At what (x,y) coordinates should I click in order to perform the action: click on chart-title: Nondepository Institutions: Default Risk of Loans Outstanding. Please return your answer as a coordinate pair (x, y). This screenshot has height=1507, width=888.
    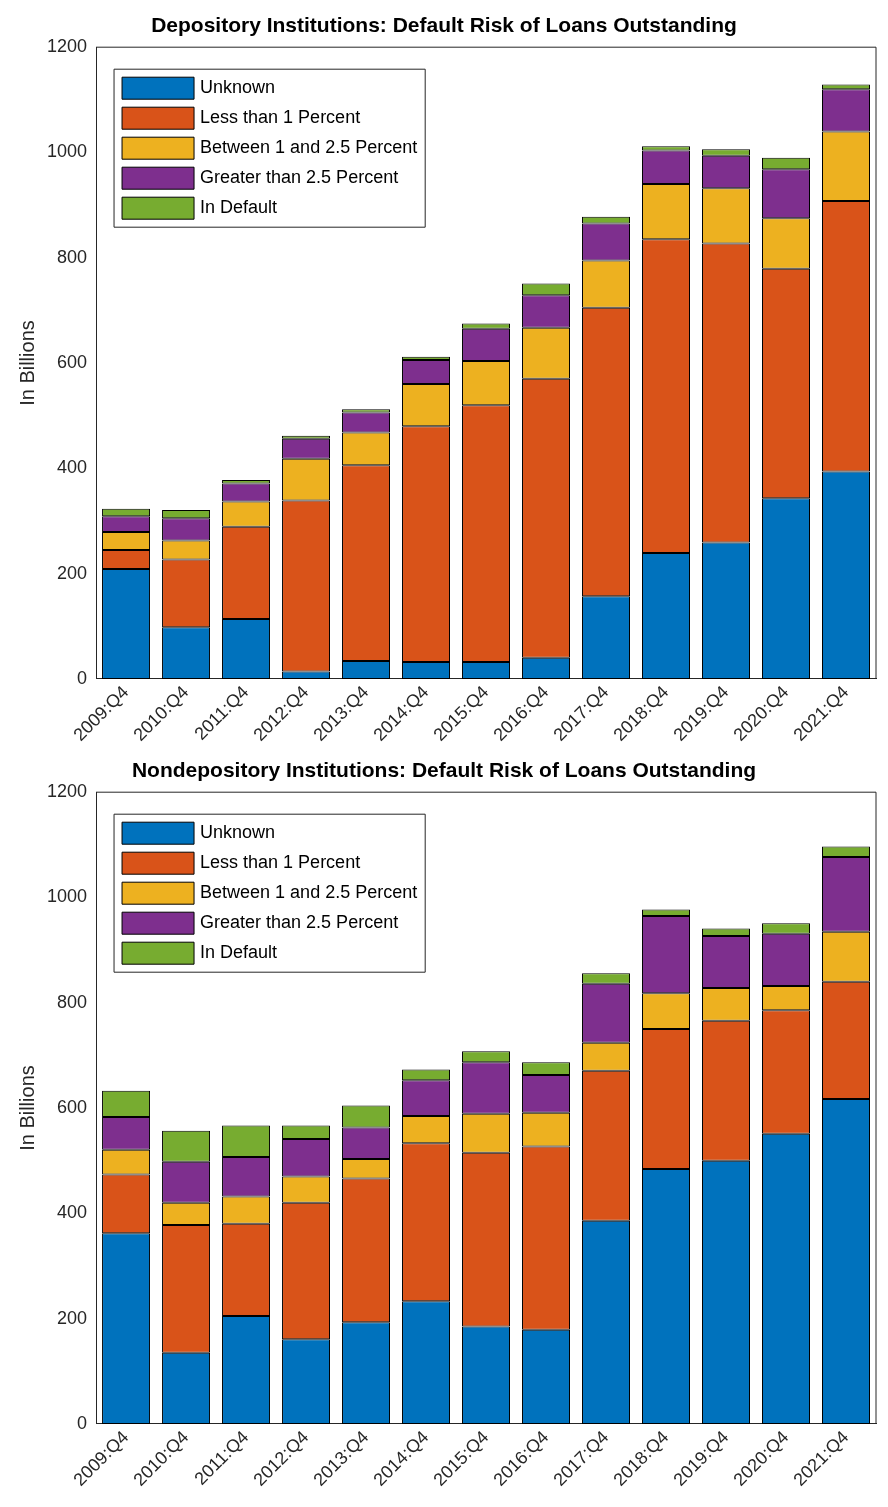
    Looking at the image, I should click on (444, 770).